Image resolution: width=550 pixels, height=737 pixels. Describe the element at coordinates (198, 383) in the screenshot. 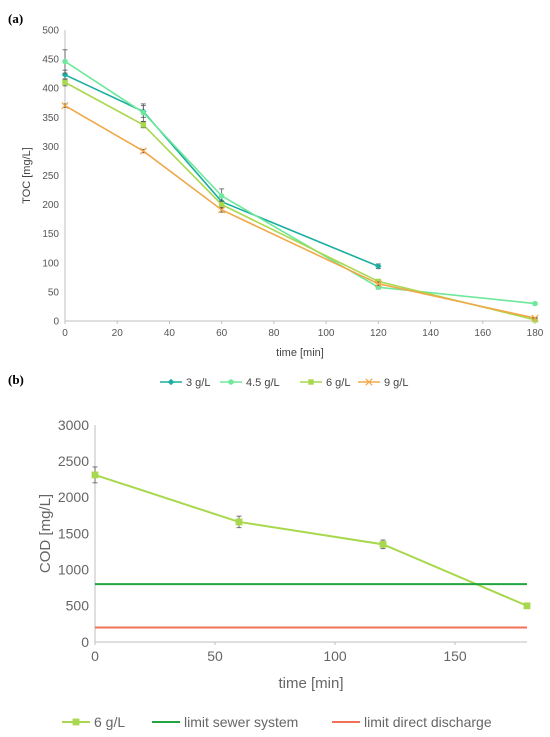

I see `legend-label: 3 g/L` at that location.